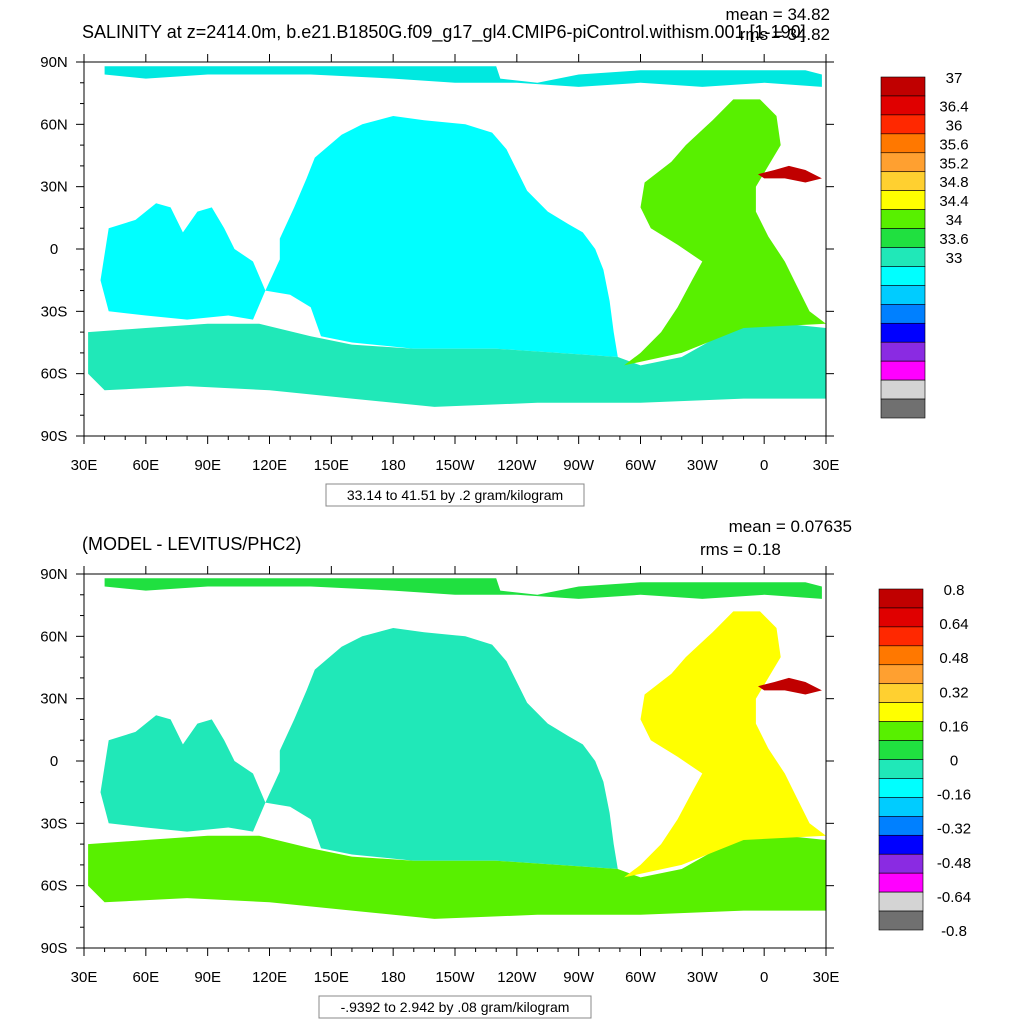 This screenshot has width=1024, height=1024. I want to click on colorbar-label: 35.6, so click(953, 144).